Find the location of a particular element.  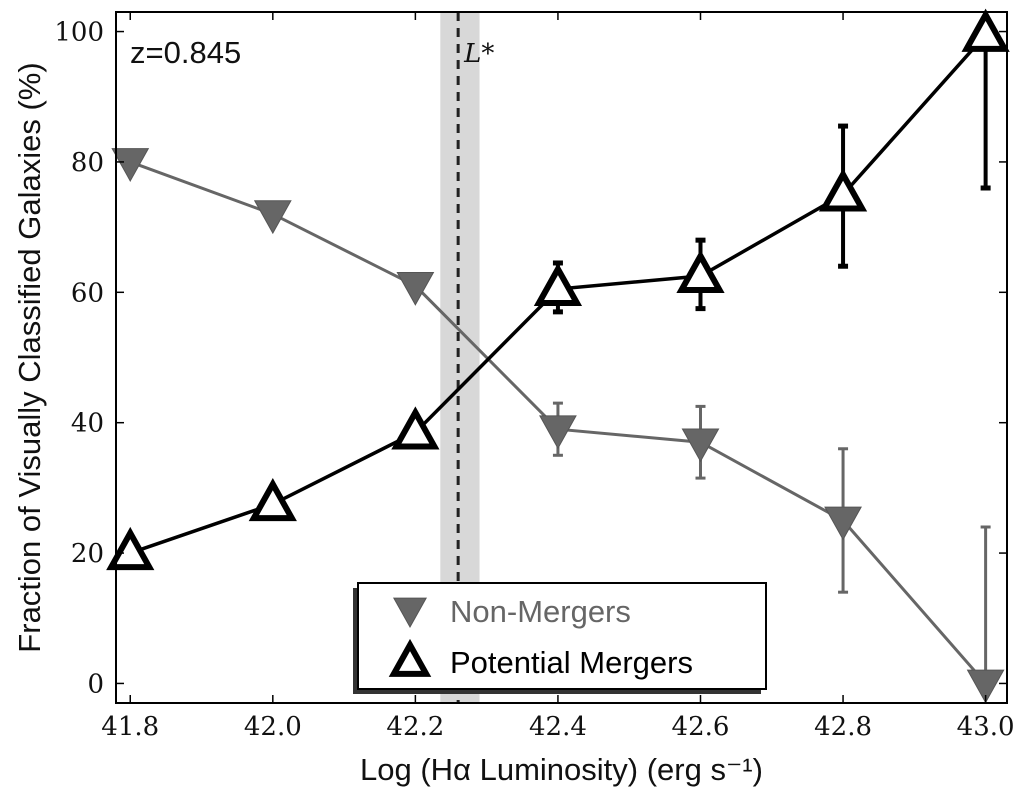

y-tick-label: 60 is located at coordinates (87, 293).